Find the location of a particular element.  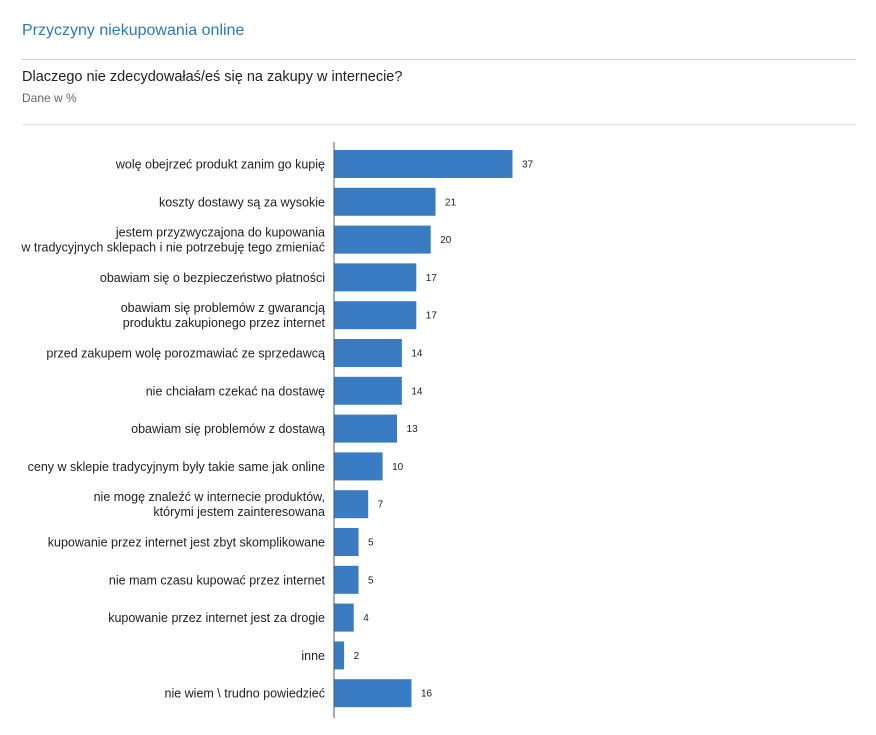

category-label: nie chciałam czekać na dostawę is located at coordinates (235, 391).